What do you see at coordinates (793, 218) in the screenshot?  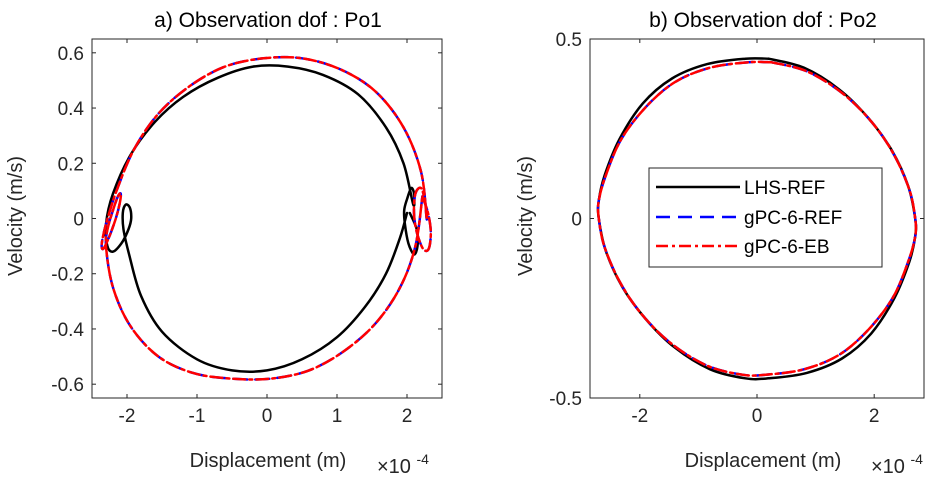 I see `legend-label: gPC-6-REF` at bounding box center [793, 218].